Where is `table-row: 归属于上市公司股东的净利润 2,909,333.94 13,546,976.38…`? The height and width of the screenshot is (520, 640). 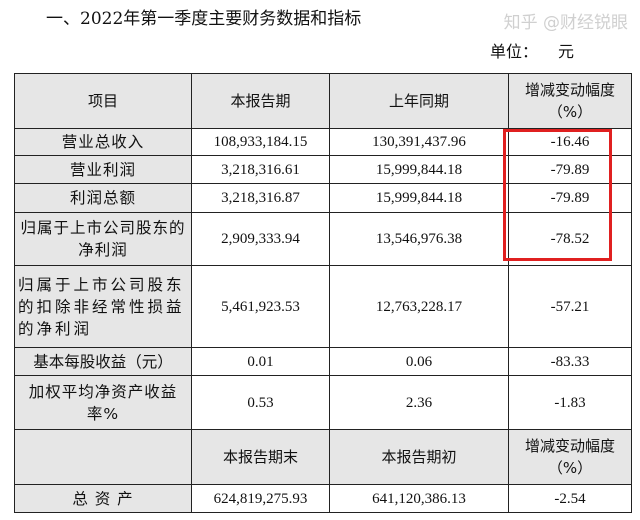 table-row: 归属于上市公司股东的净利润 2,909,333.94 13,546,976.38… is located at coordinates (323, 239).